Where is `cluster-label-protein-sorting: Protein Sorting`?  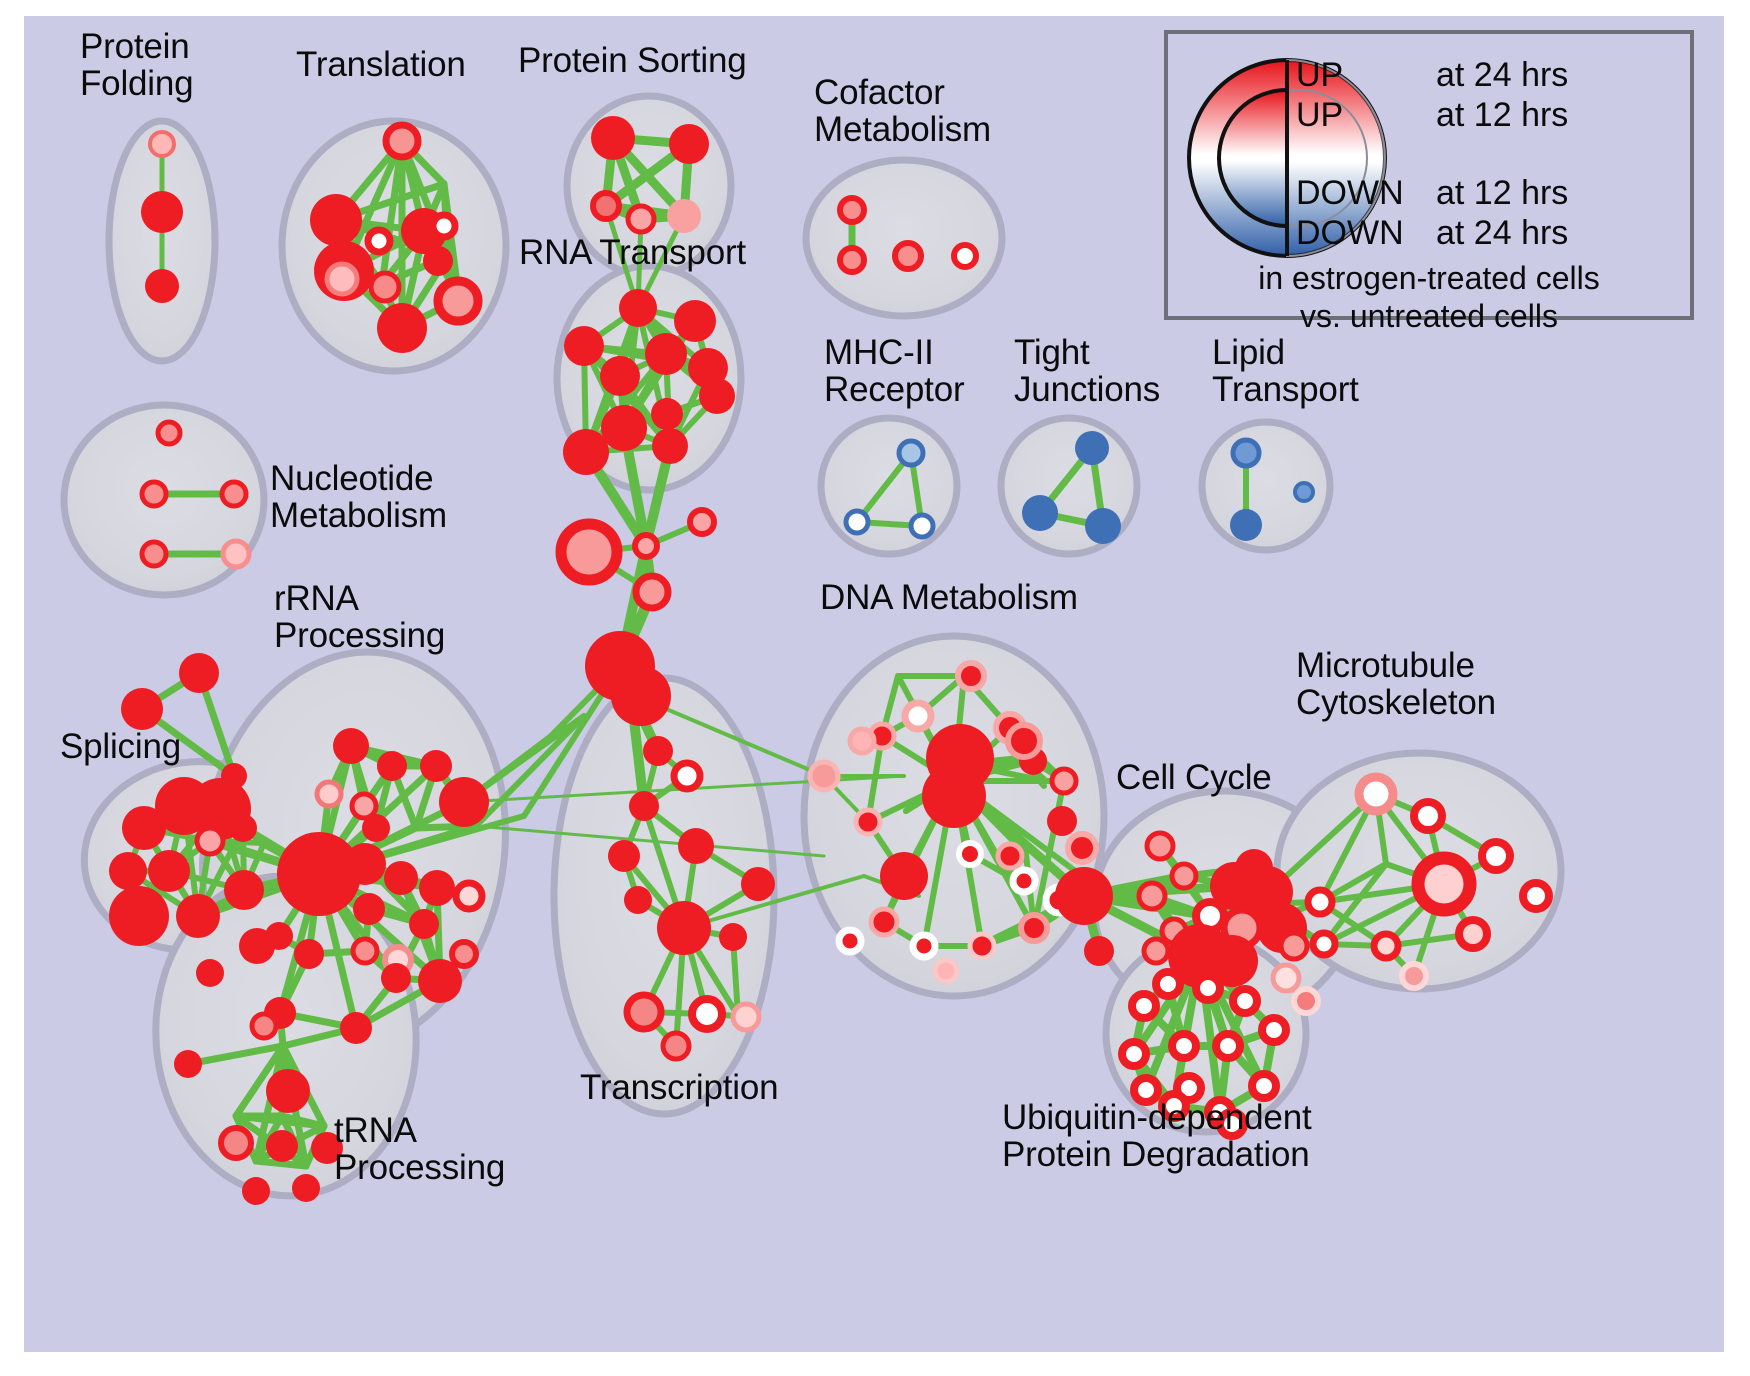 cluster-label-protein-sorting: Protein Sorting is located at coordinates (632, 60).